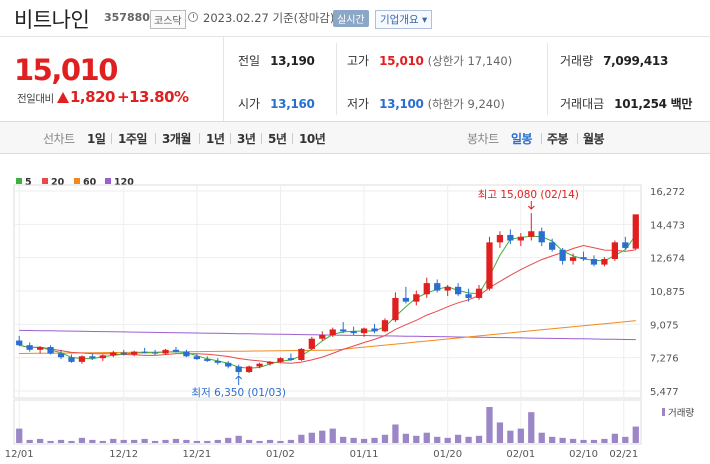 This screenshot has width=710, height=464. I want to click on y-tick-label: 5,477, so click(664, 392).